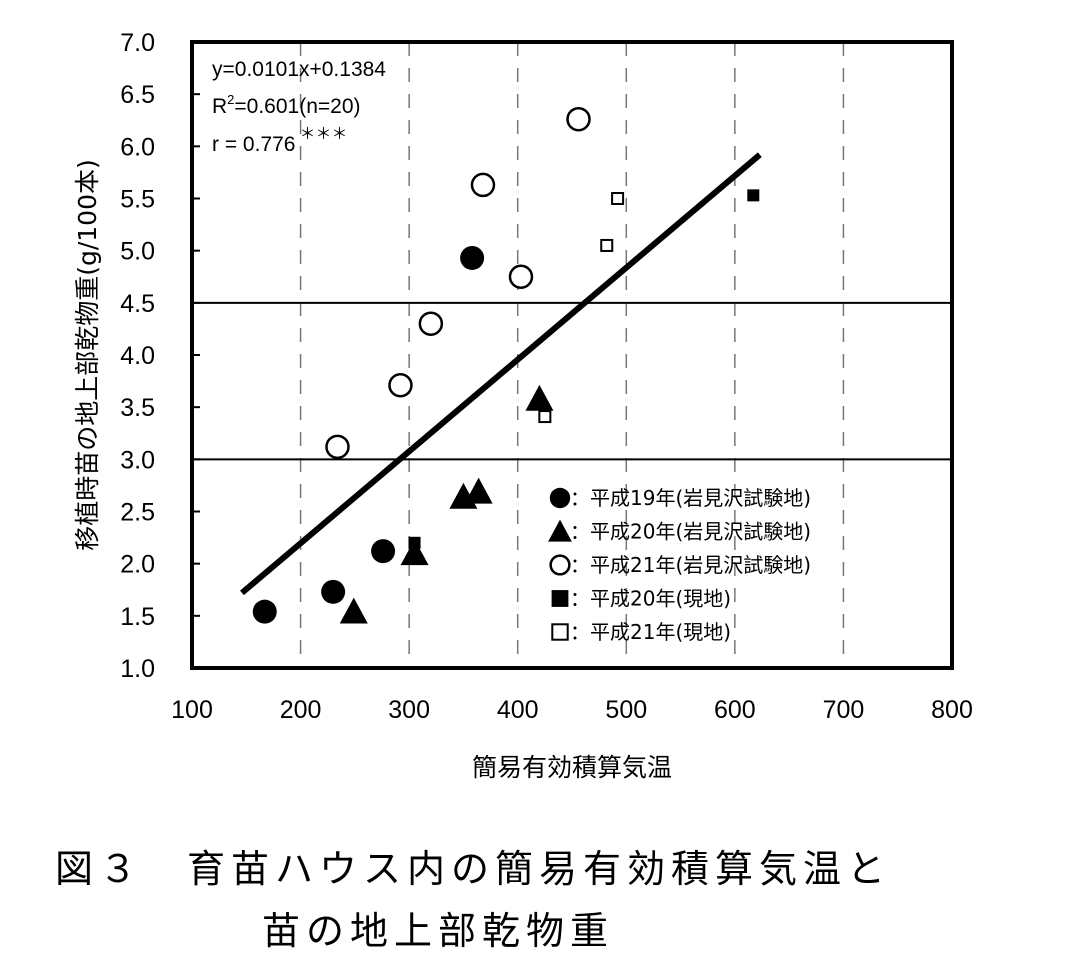 Image resolution: width=1070 pixels, height=971 pixels. I want to click on y-tick-label: 3.0, so click(137, 460).